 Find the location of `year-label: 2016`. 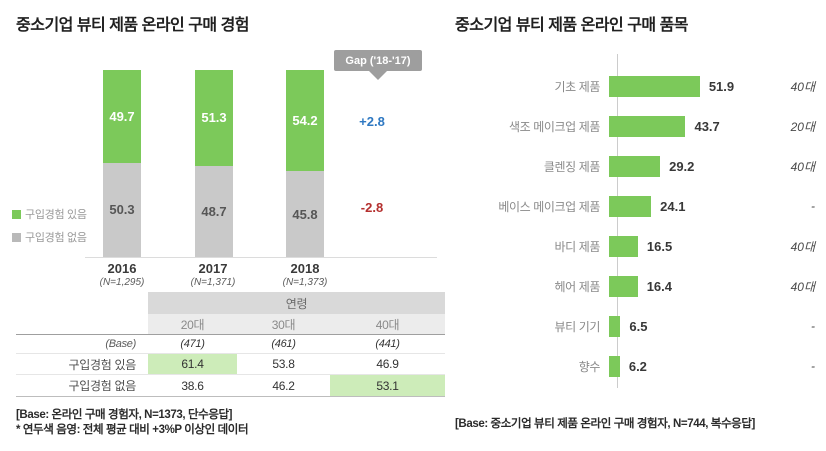

year-label: 2016 is located at coordinates (122, 268).